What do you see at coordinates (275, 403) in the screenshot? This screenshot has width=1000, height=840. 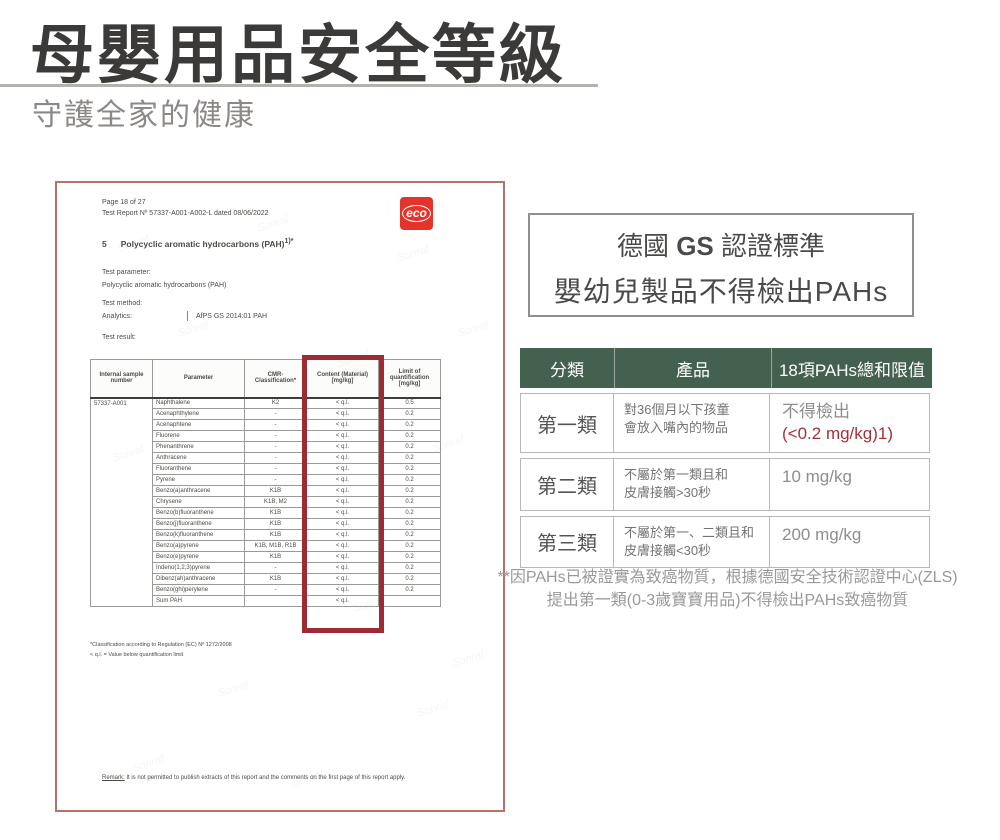 I see `cmr-cell: K2` at bounding box center [275, 403].